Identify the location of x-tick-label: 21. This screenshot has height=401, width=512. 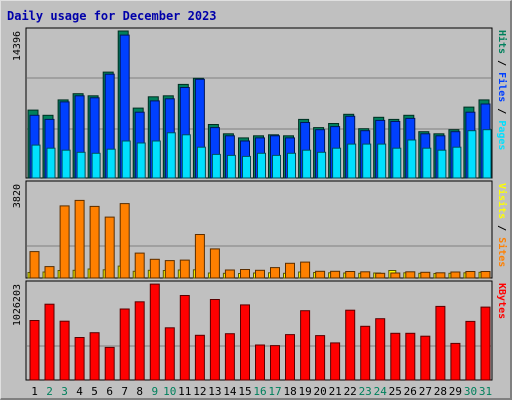
(335, 391).